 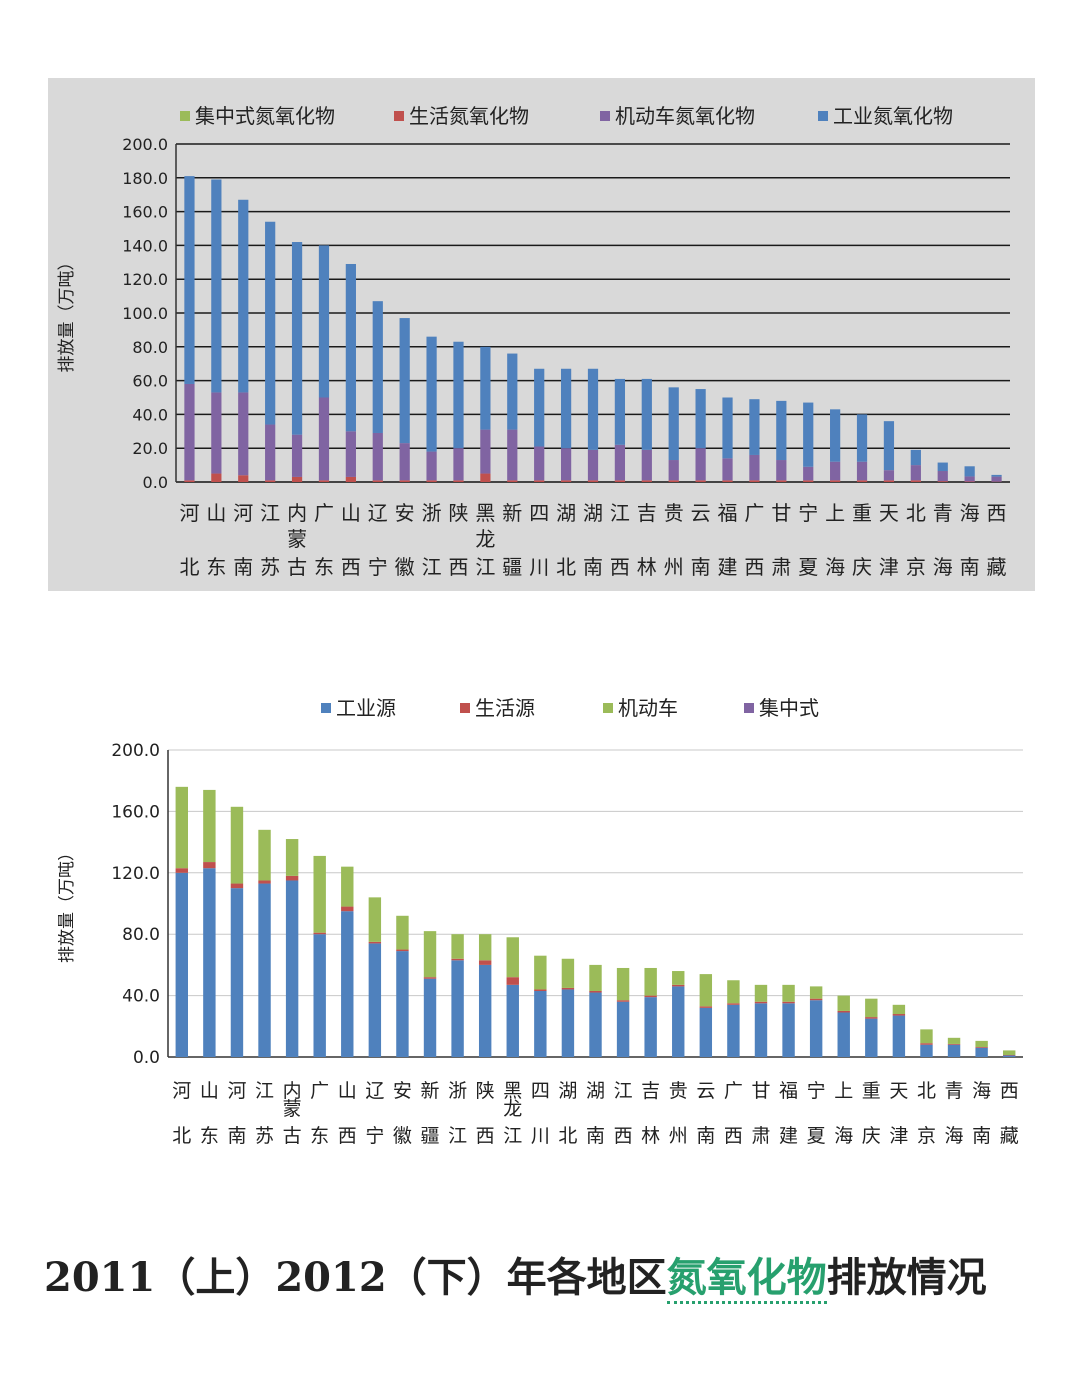 What do you see at coordinates (512, 1135) in the screenshot?
I see `chart2-x-tick-label: 江` at bounding box center [512, 1135].